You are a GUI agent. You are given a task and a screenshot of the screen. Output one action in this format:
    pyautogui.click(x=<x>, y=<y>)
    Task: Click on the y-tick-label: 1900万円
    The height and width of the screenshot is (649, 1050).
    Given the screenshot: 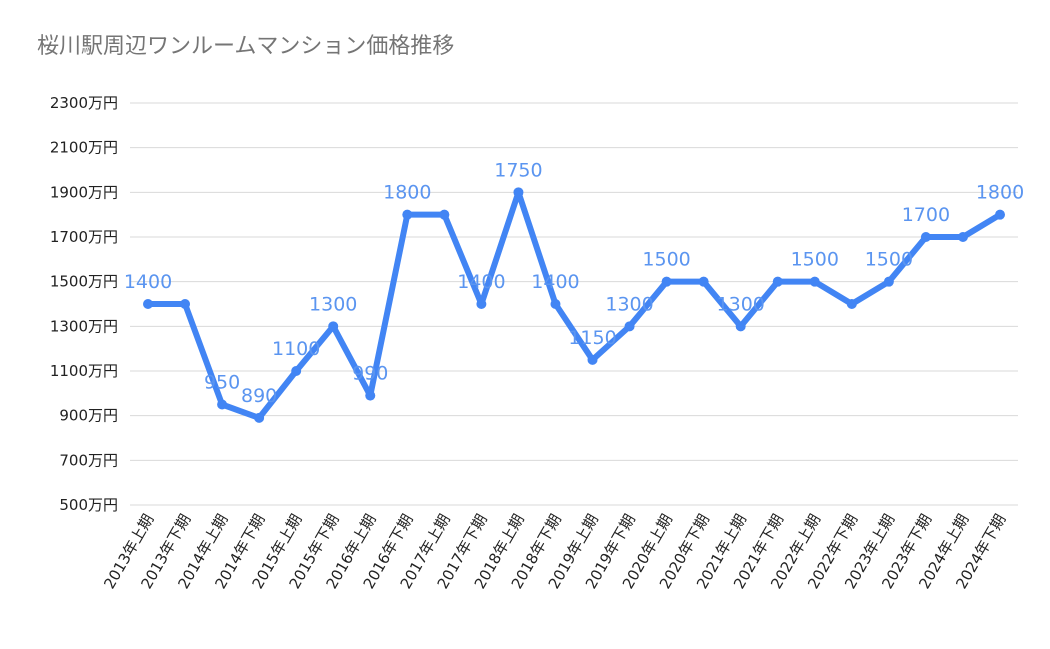 What is the action you would take?
    pyautogui.click(x=84, y=192)
    